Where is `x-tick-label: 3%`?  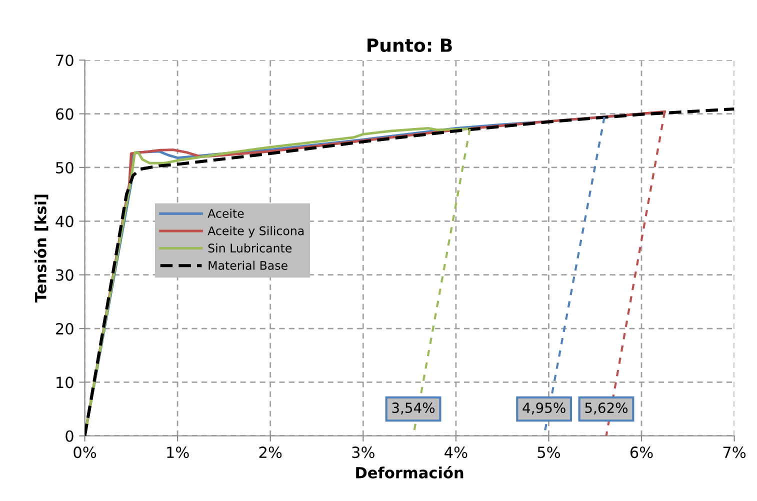 x-tick-label: 3% is located at coordinates (363, 452).